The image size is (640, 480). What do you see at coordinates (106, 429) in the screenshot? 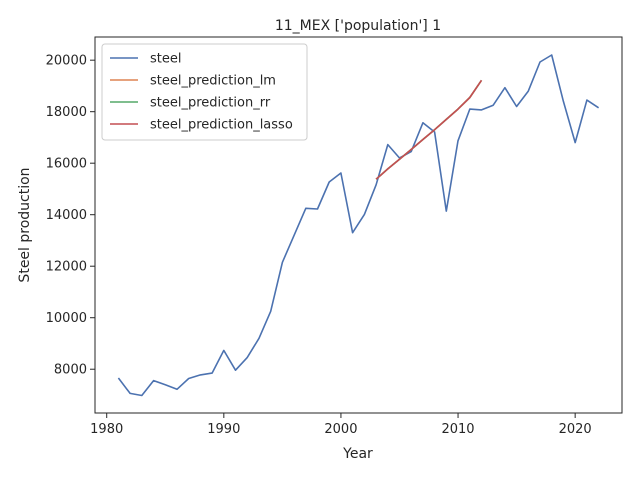
I see `x-tick-label: 1980` at bounding box center [106, 429].